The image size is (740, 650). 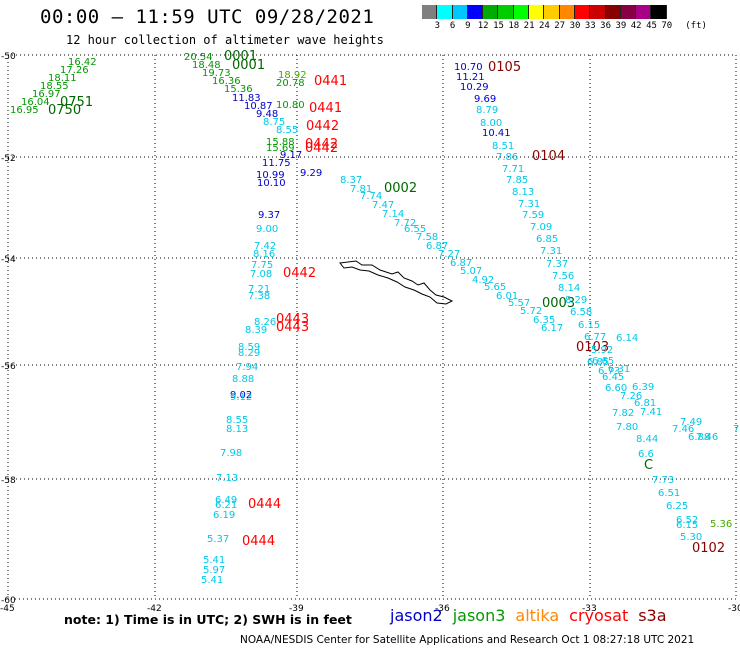 I want to click on point-label: 1.48, so click(x=11, y=1).